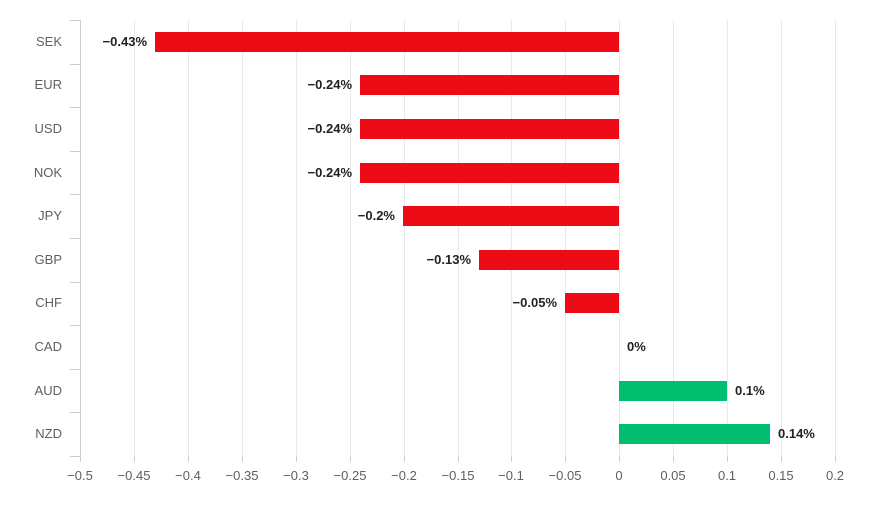 This screenshot has height=514, width=879. What do you see at coordinates (350, 475) in the screenshot?
I see `x-tick-label: −0.25` at bounding box center [350, 475].